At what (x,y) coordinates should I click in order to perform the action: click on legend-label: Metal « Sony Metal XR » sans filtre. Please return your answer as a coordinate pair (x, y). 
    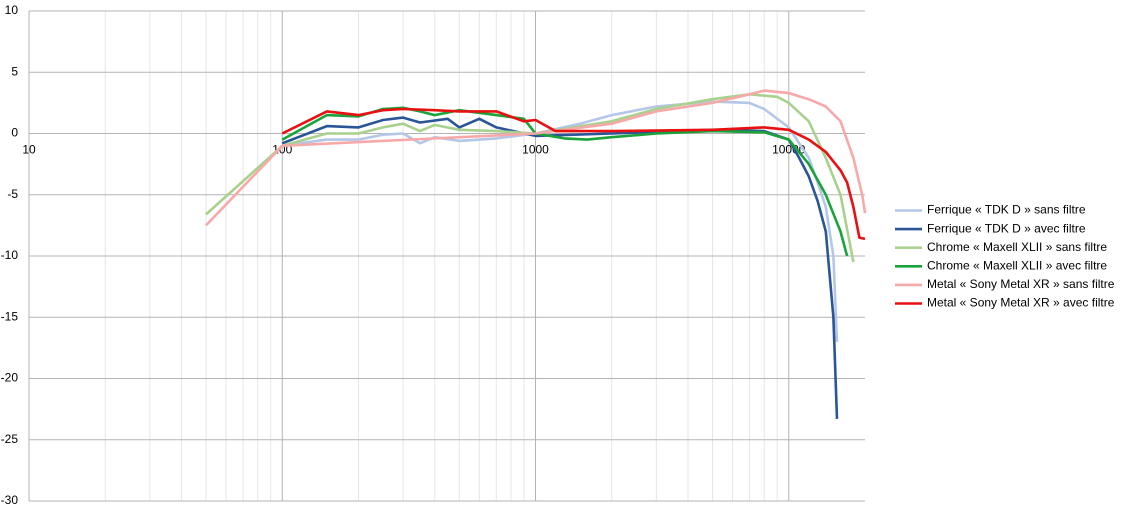
    Looking at the image, I should click on (1021, 284).